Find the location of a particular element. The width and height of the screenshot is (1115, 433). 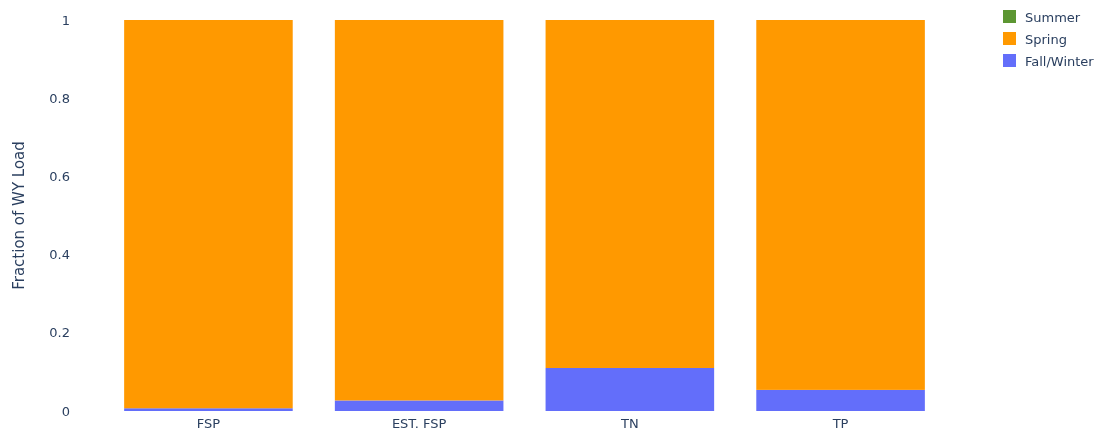

x-tick-label: EST. FSP is located at coordinates (419, 423).